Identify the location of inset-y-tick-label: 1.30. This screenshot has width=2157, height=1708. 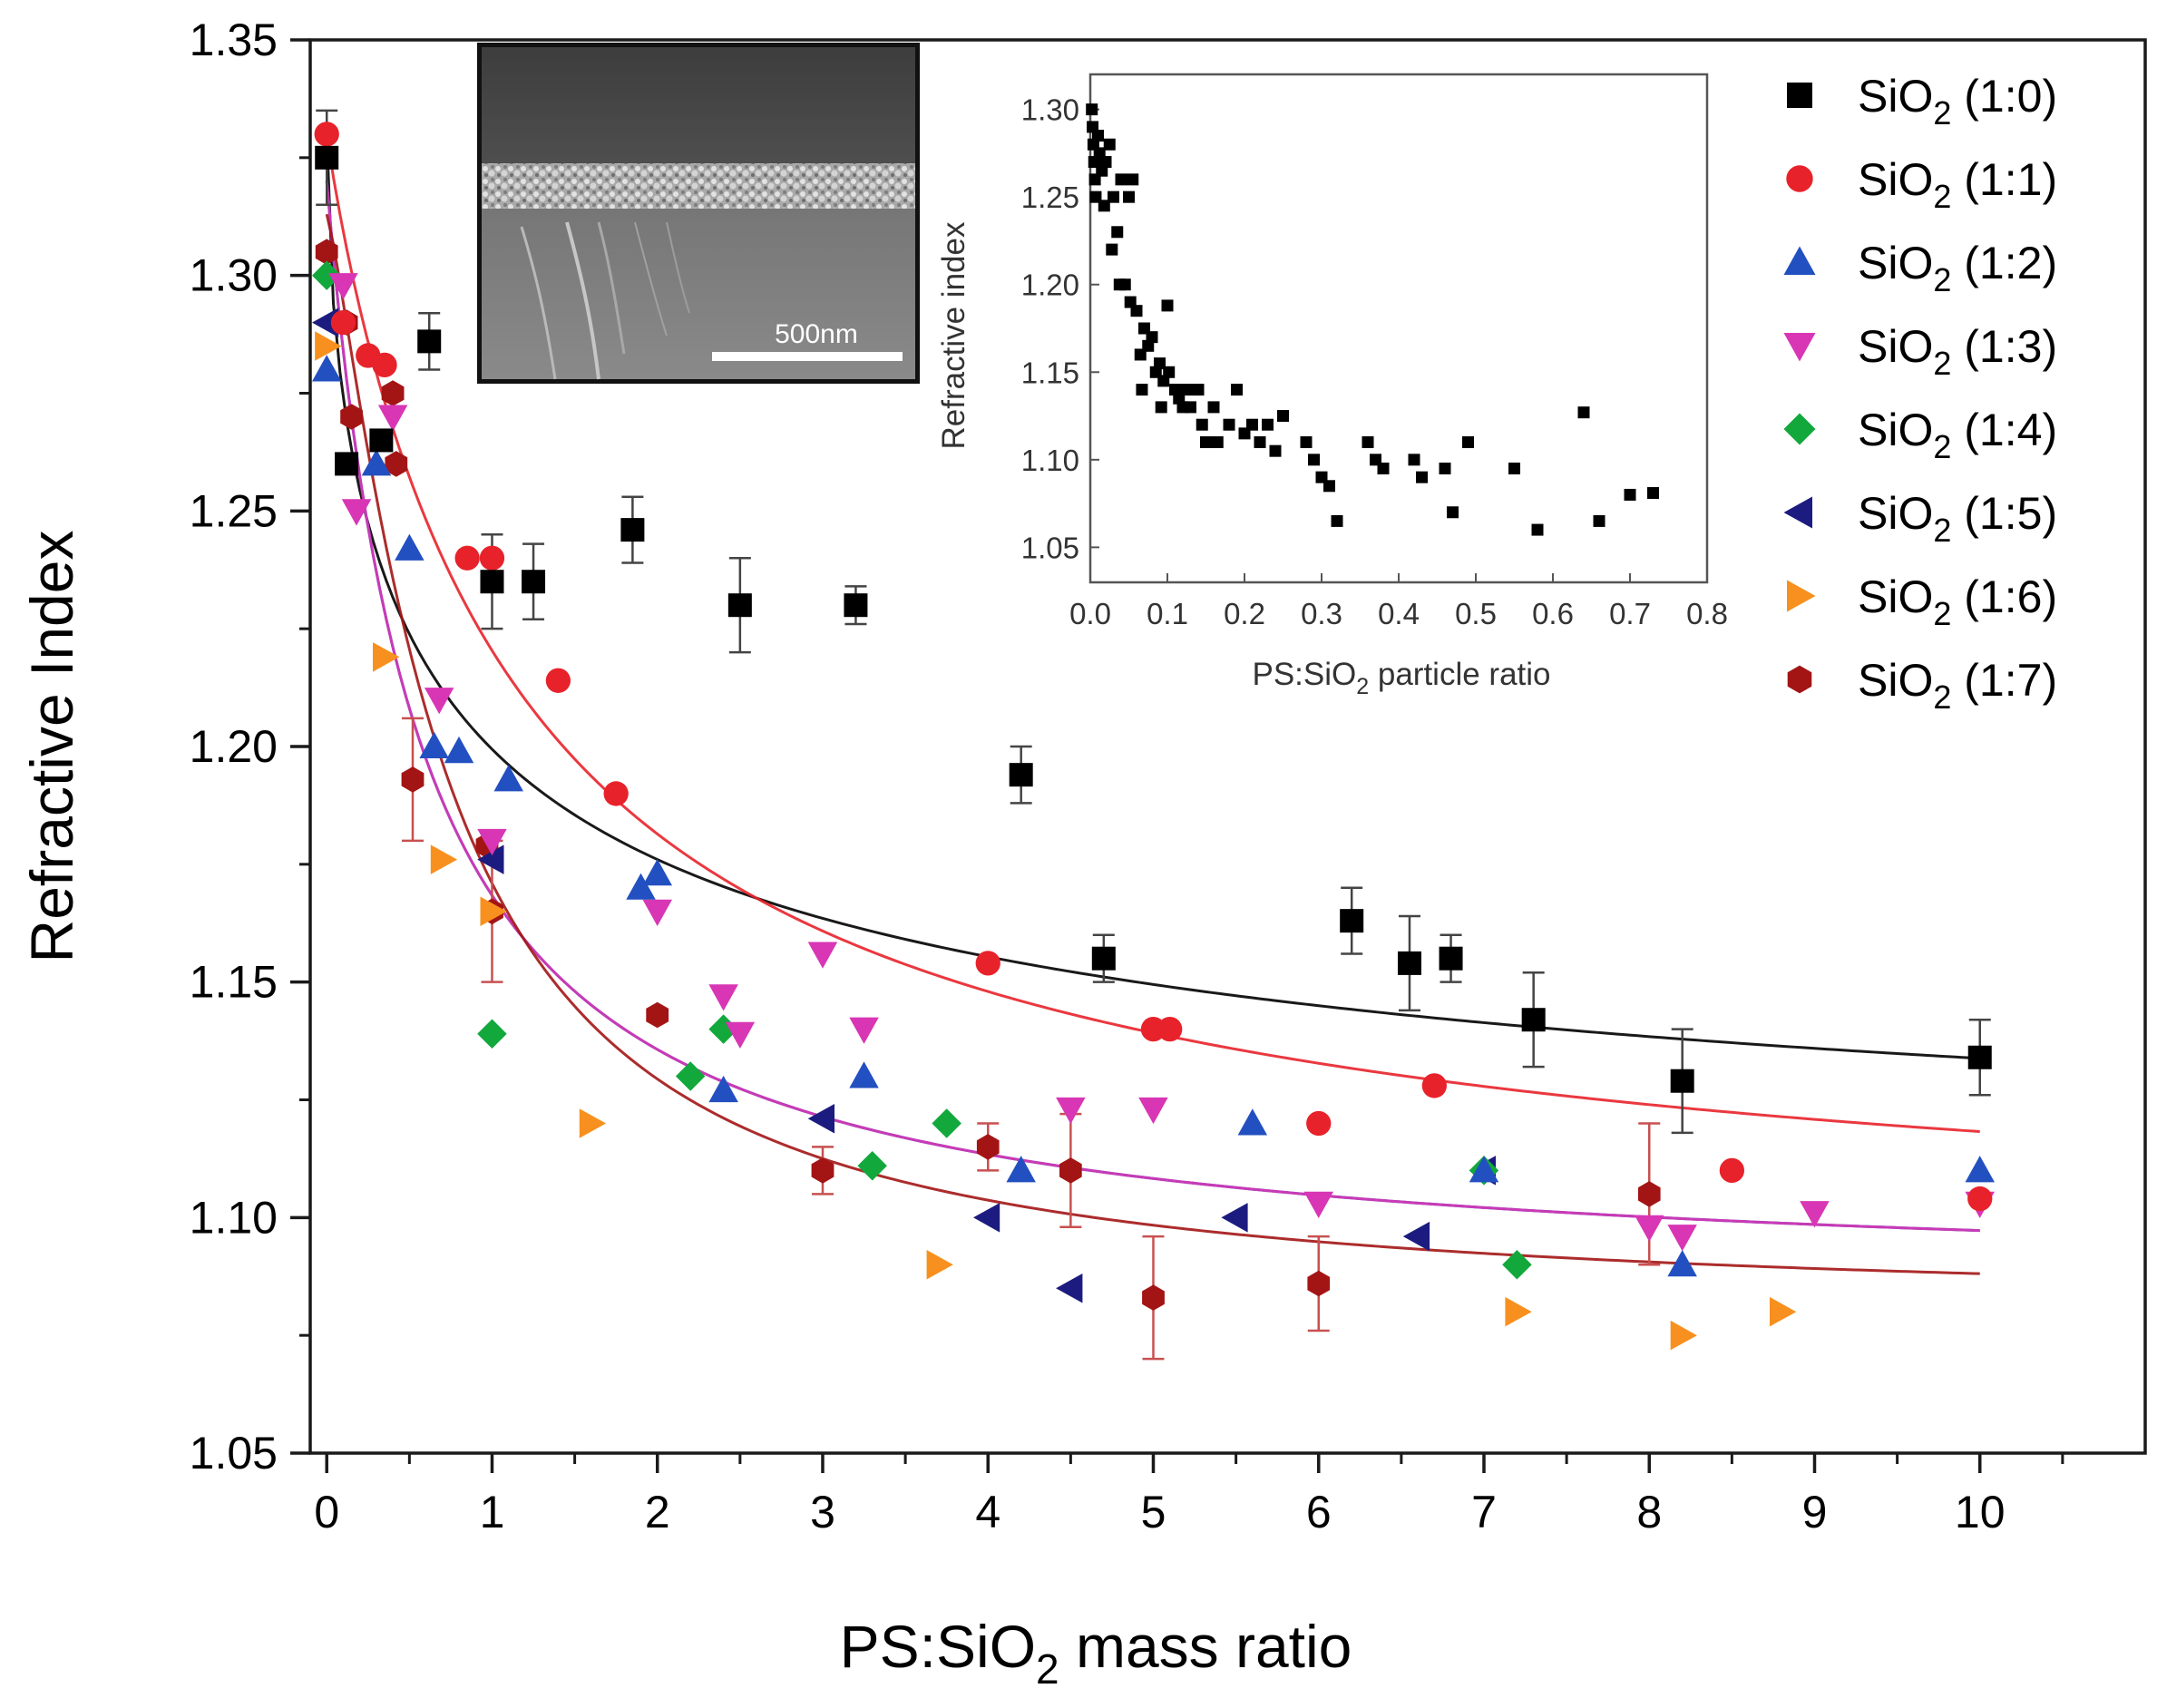
(1050, 110).